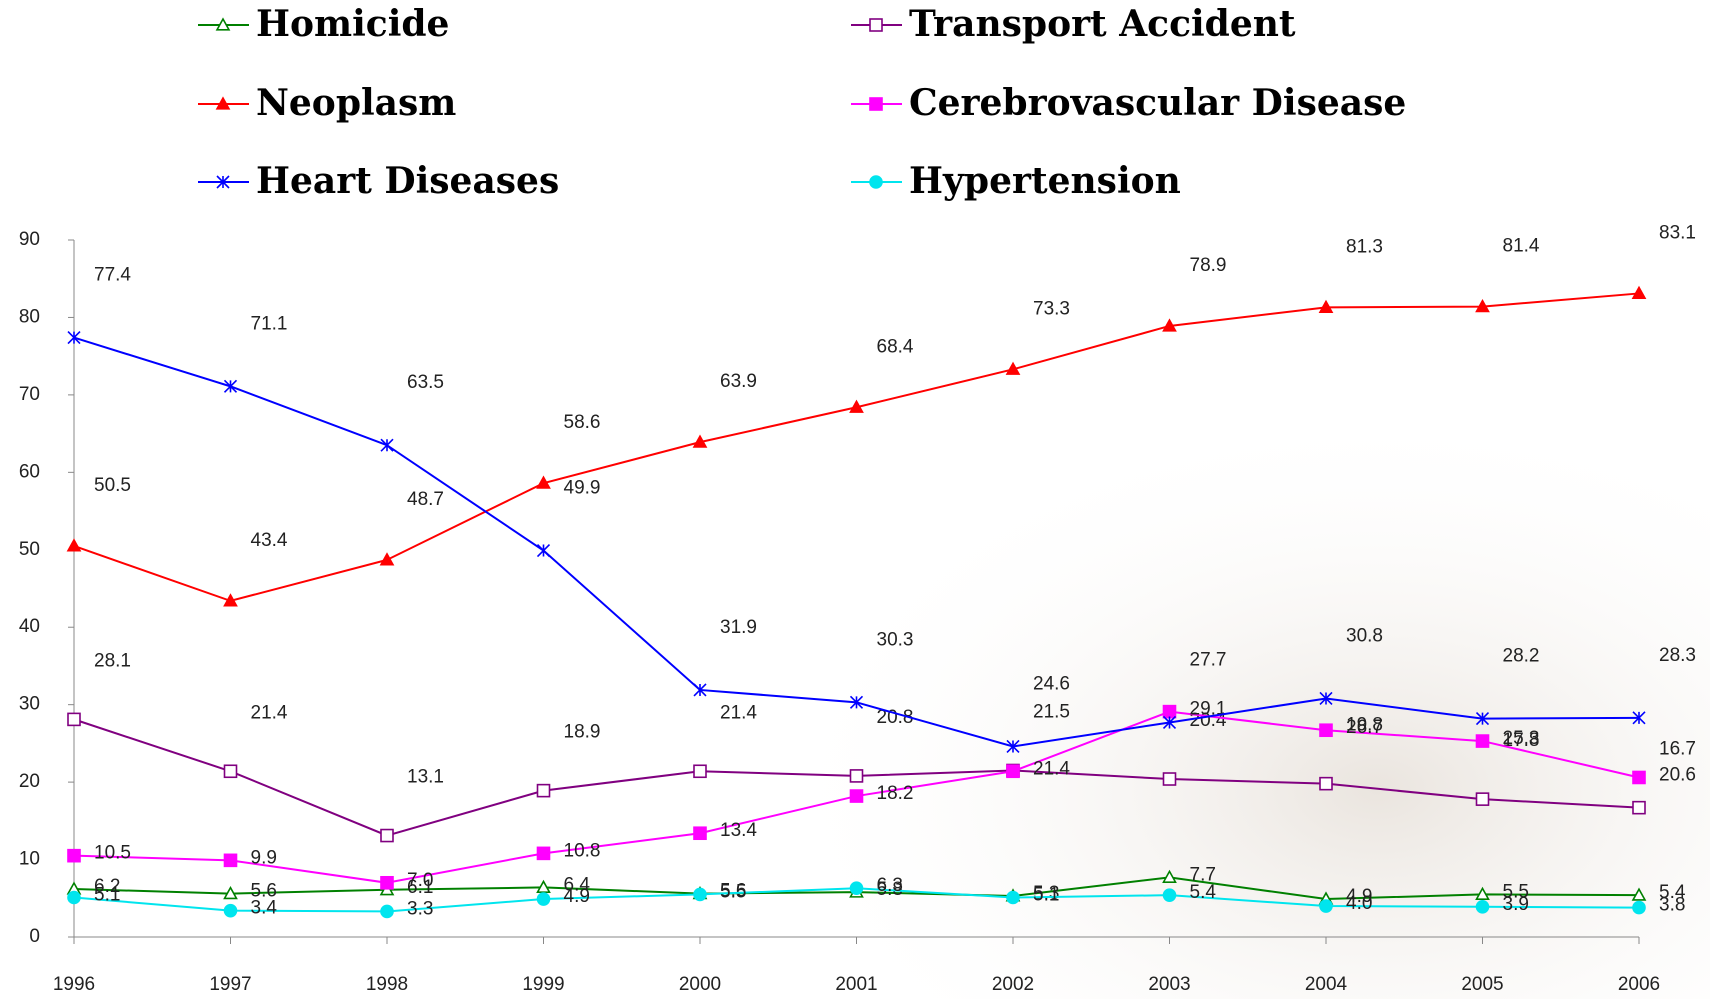 The height and width of the screenshot is (999, 1710). Describe the element at coordinates (29, 859) in the screenshot. I see `y-tick-label: 10` at that location.